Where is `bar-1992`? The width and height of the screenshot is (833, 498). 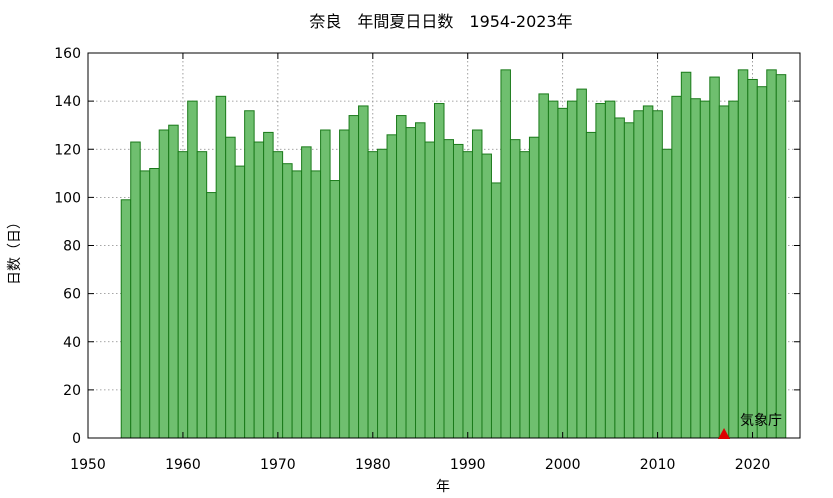
bar-1992 is located at coordinates (486, 296).